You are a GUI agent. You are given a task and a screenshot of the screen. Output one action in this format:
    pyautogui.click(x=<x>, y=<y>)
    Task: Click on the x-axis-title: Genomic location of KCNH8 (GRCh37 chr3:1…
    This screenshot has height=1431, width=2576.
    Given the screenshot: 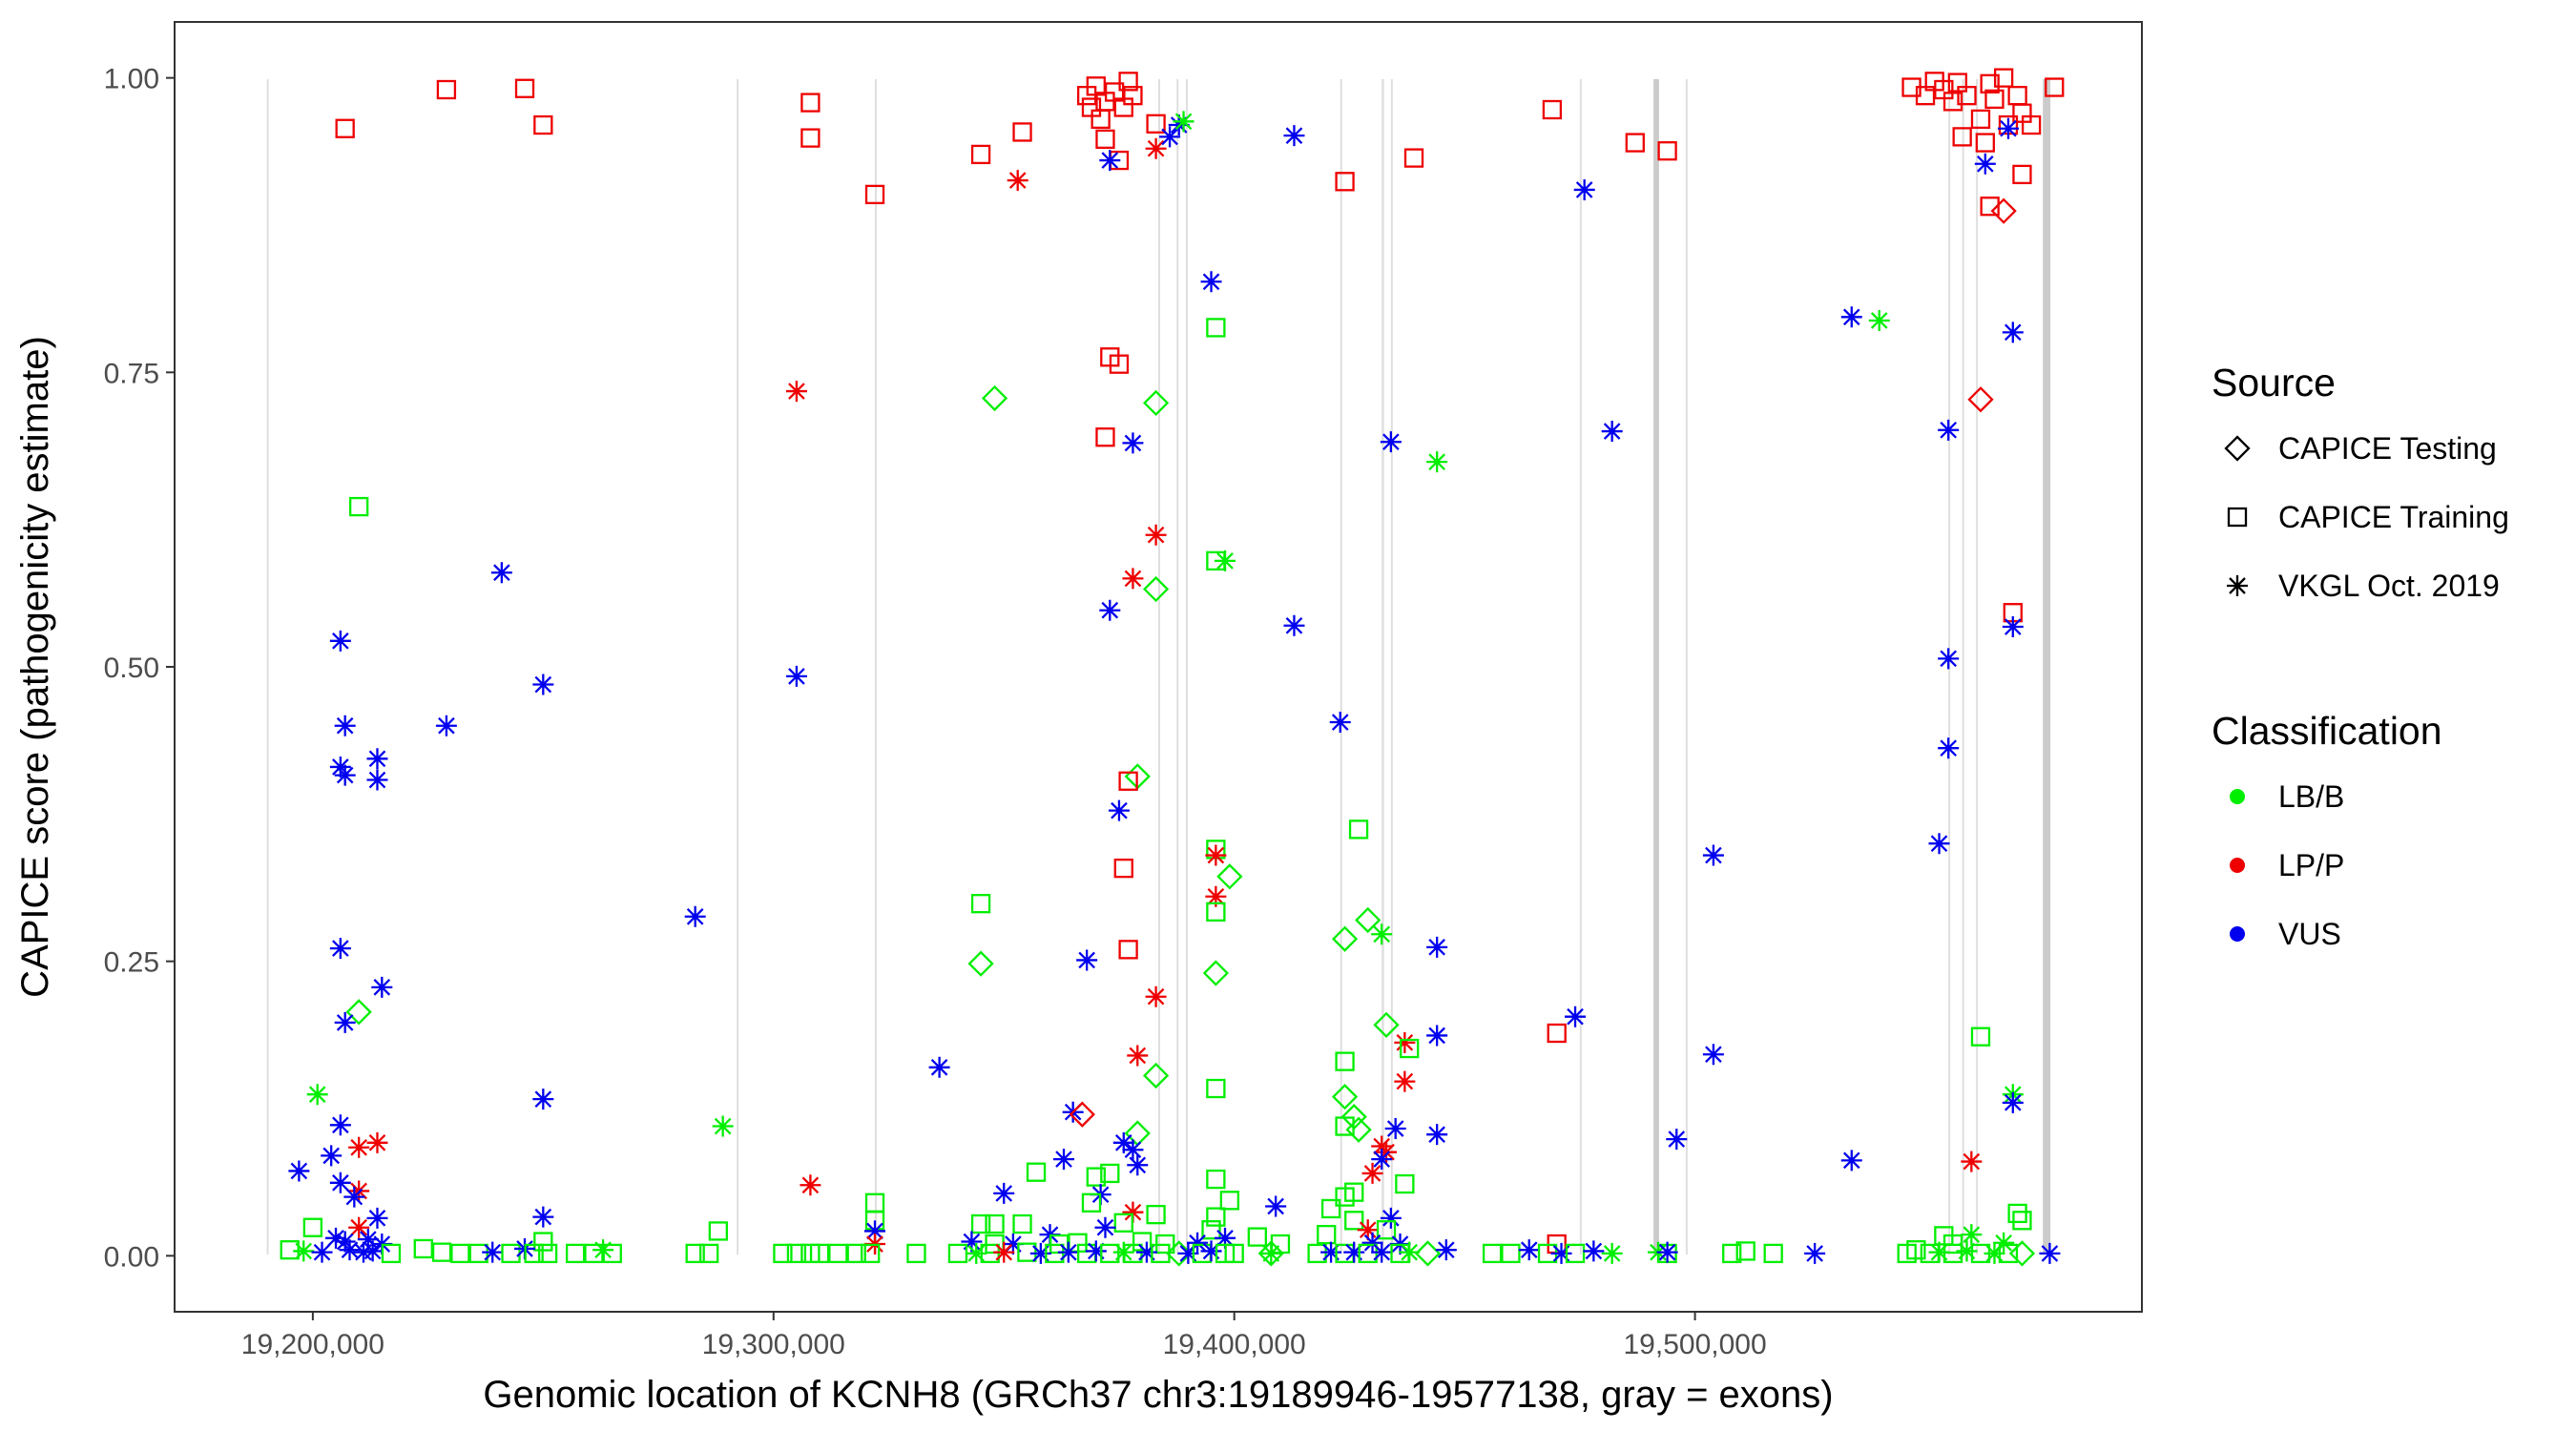 What is the action you would take?
    pyautogui.click(x=1158, y=1395)
    